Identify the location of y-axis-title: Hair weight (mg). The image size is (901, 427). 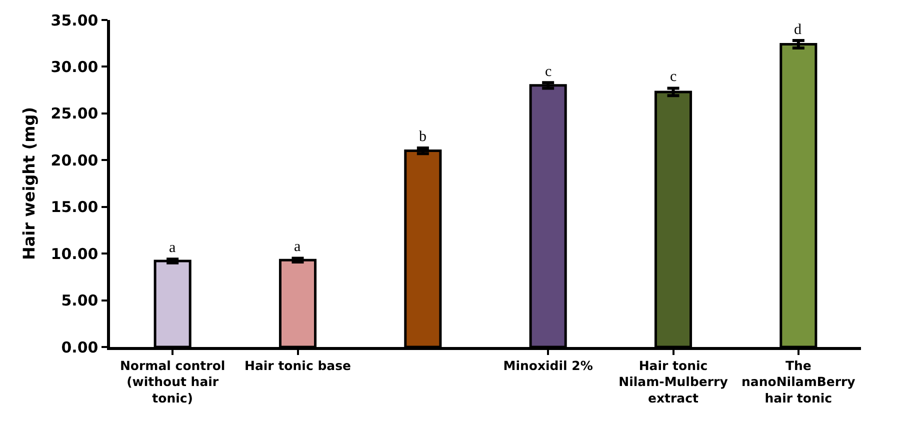
(29, 183).